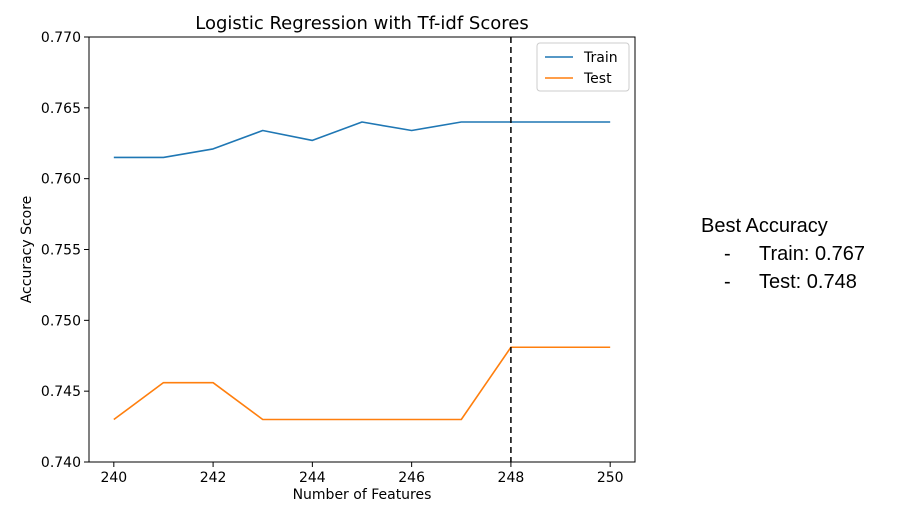 Image resolution: width=902 pixels, height=509 pixels. What do you see at coordinates (600, 58) in the screenshot?
I see `legend-label-train: Train` at bounding box center [600, 58].